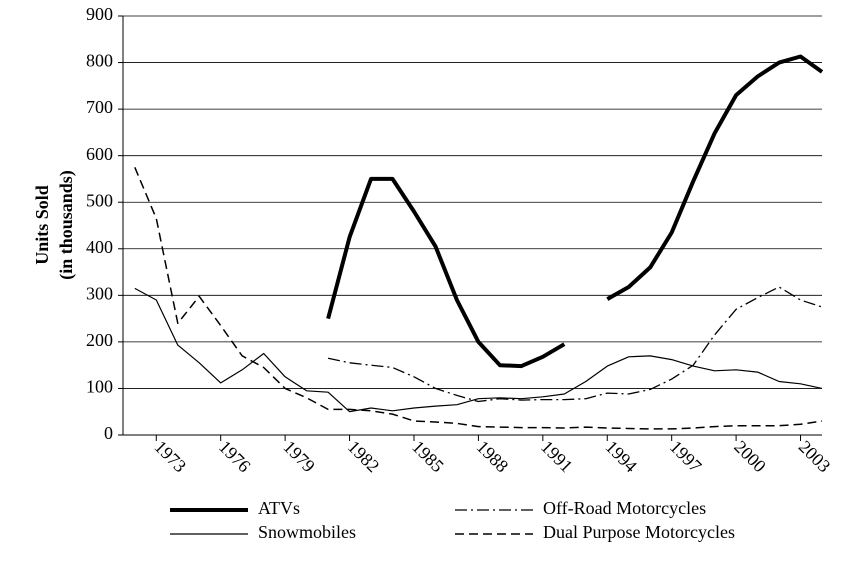 The image size is (859, 579). I want to click on y-tick-label: 900, so click(99, 14).